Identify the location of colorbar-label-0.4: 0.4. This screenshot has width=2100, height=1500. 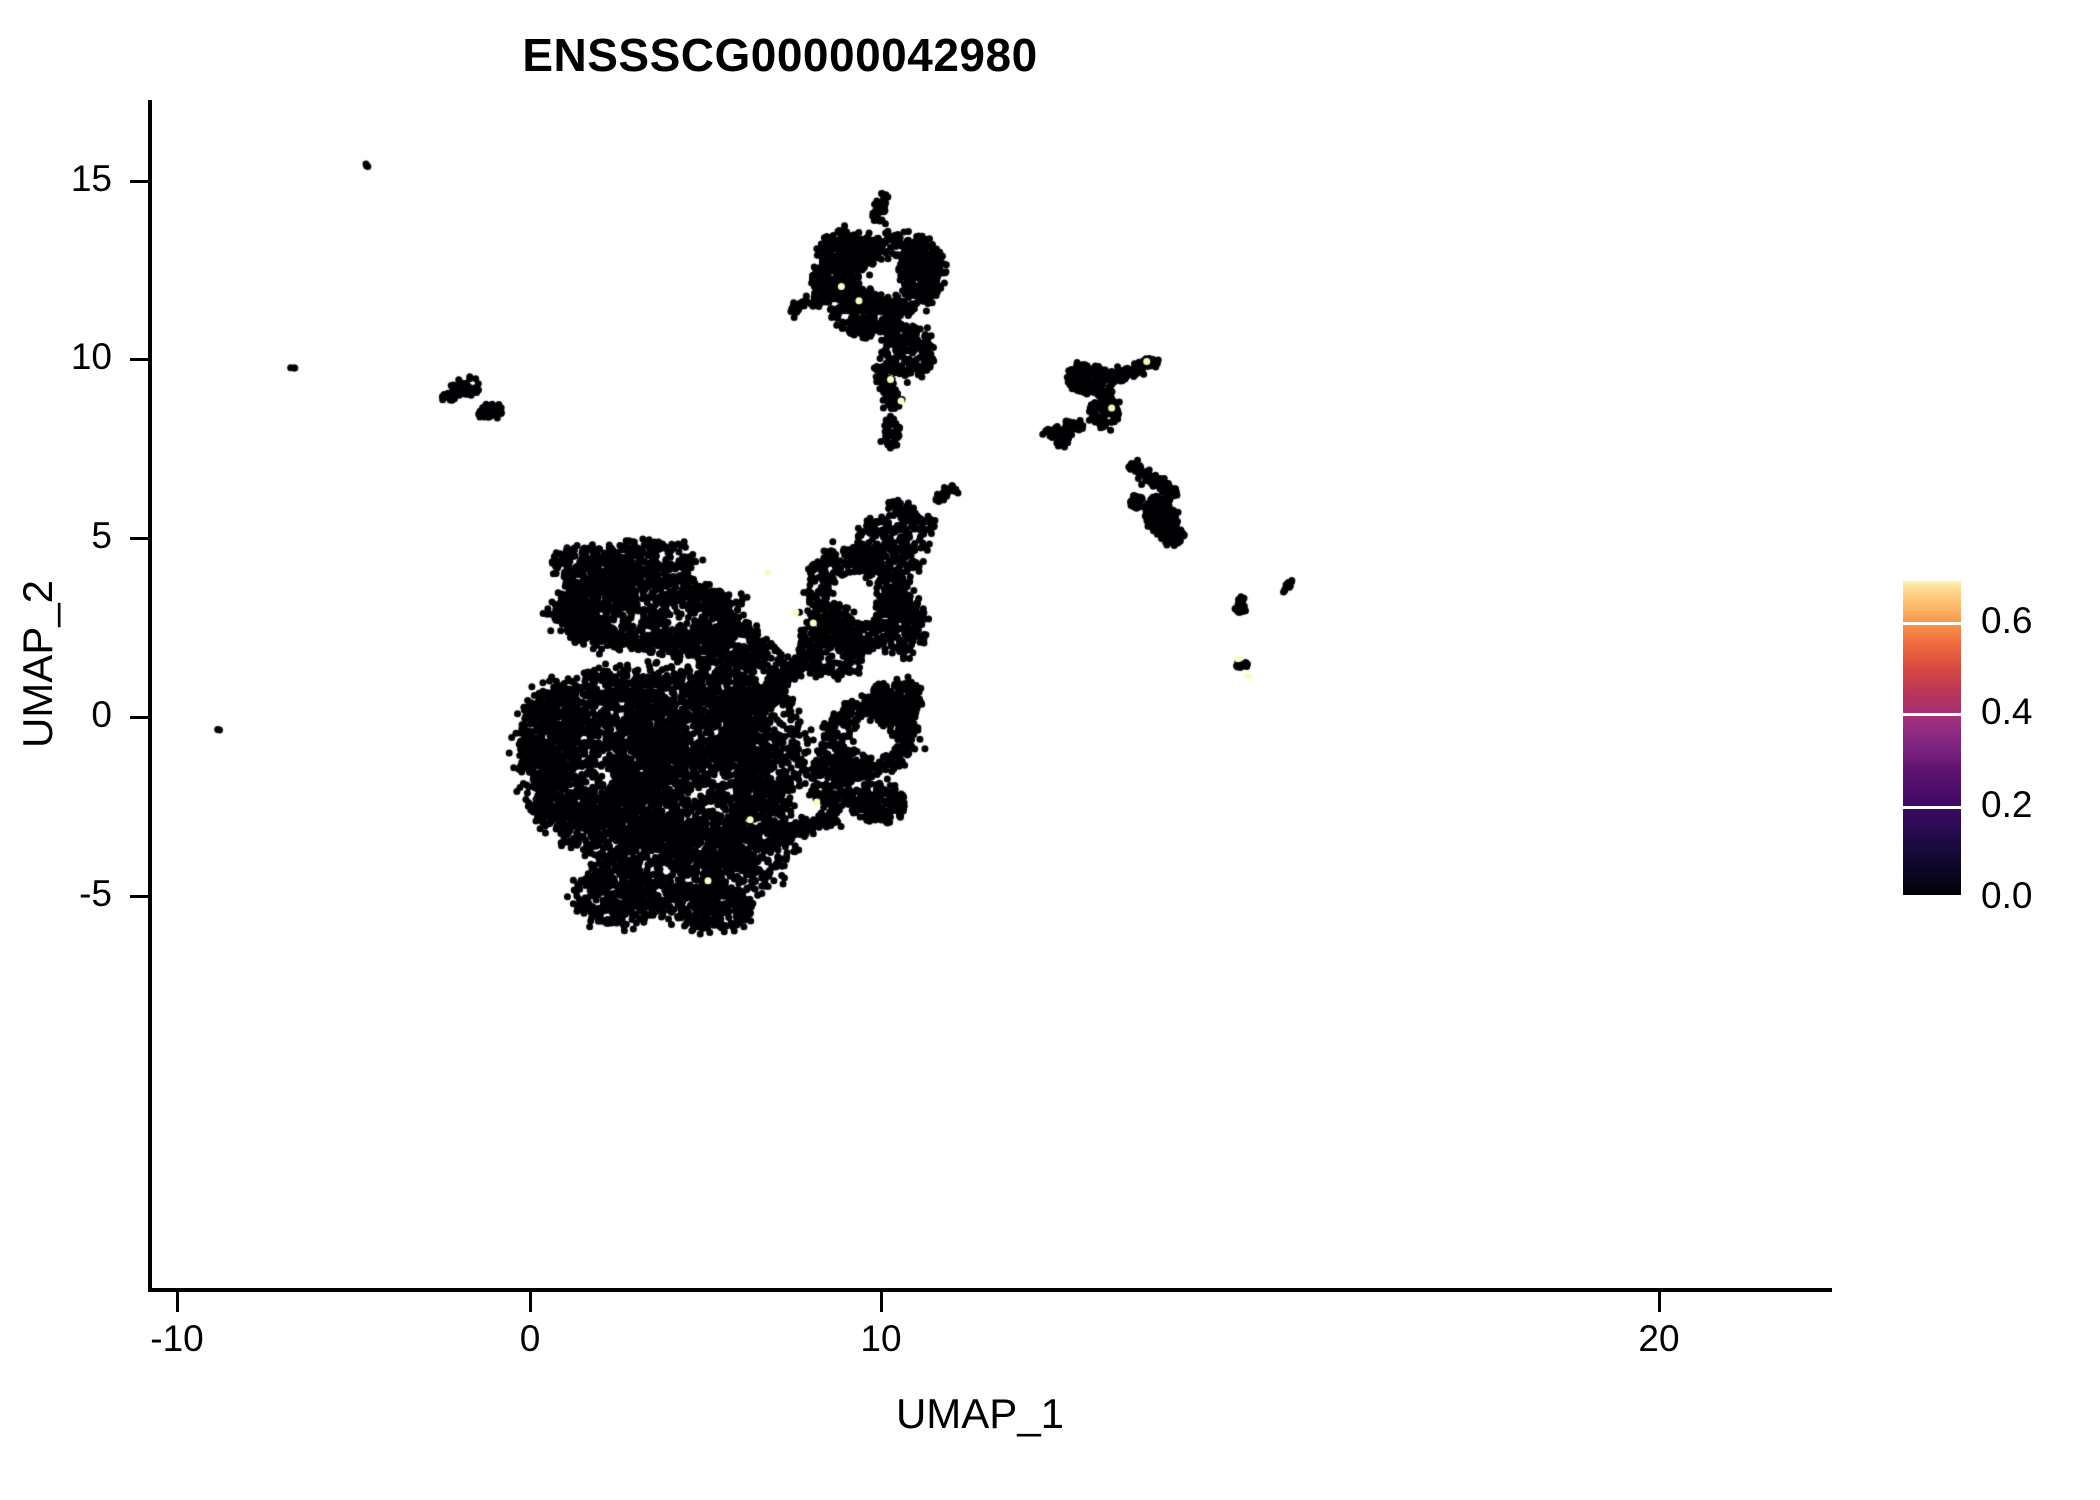
(2007, 711).